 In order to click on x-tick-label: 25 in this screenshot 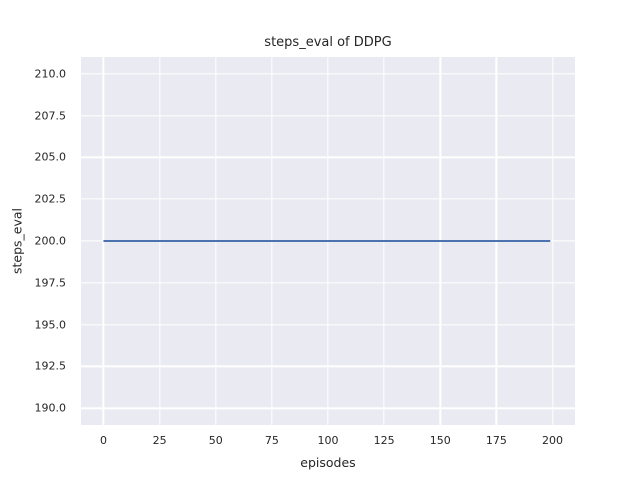, I will do `click(159, 440)`.